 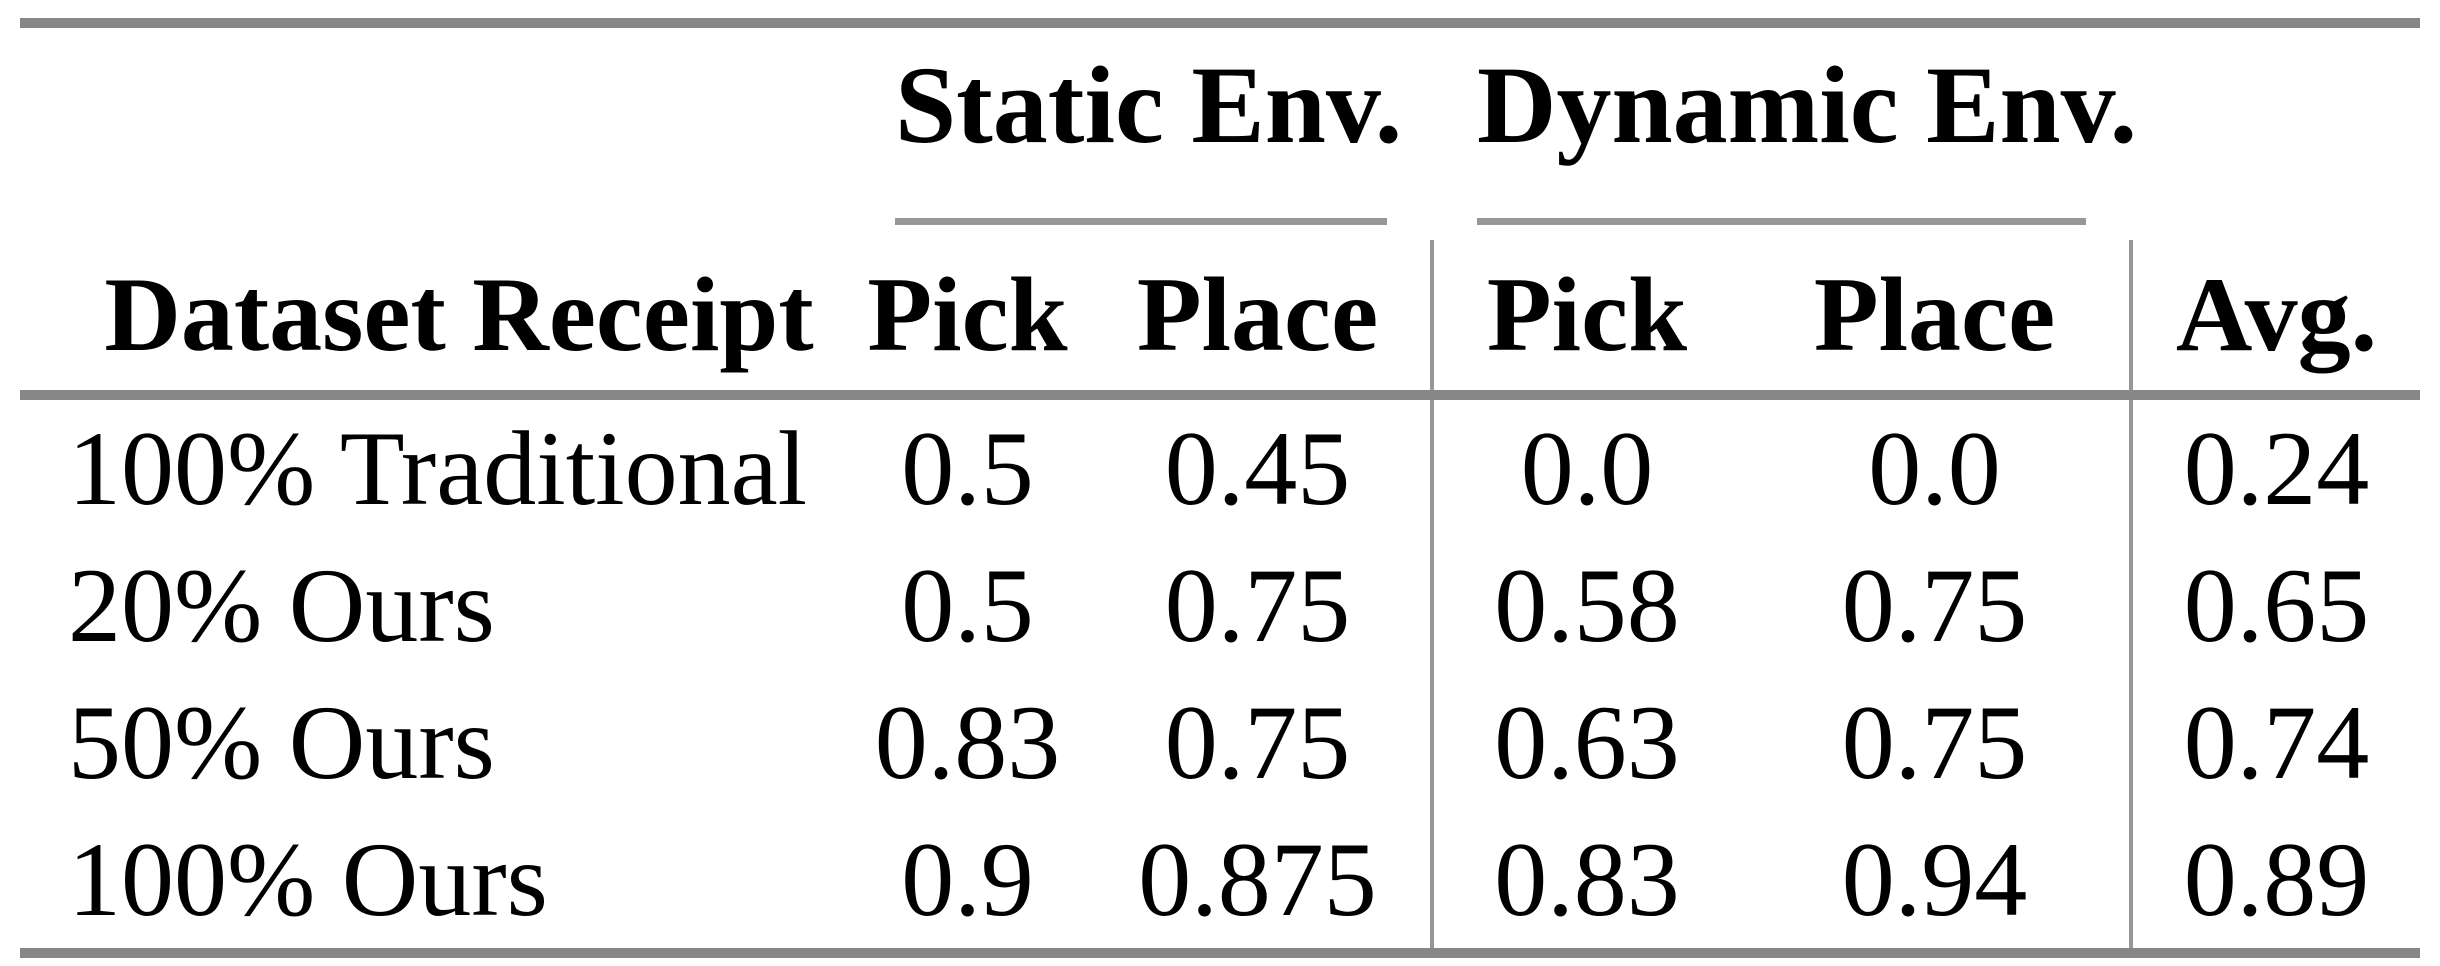 I want to click on cell-dynamic-pick: 0.58, so click(x=1585, y=605).